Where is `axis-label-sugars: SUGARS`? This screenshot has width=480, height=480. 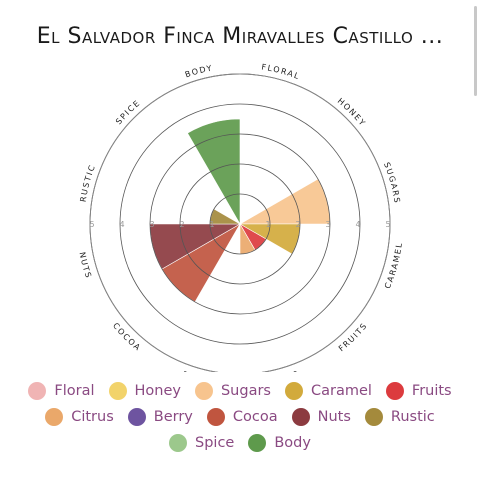
axis-label-sugars: SUGARS is located at coordinates (392, 183).